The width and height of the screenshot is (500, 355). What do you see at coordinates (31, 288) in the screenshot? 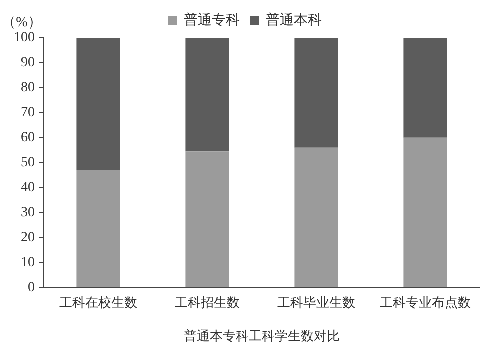
I see `y-tick-label: 0` at bounding box center [31, 288].